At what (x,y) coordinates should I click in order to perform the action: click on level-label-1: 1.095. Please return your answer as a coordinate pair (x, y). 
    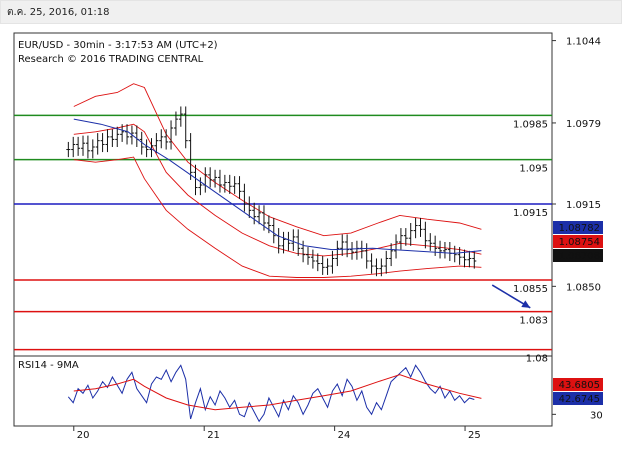
    Looking at the image, I should click on (533, 169).